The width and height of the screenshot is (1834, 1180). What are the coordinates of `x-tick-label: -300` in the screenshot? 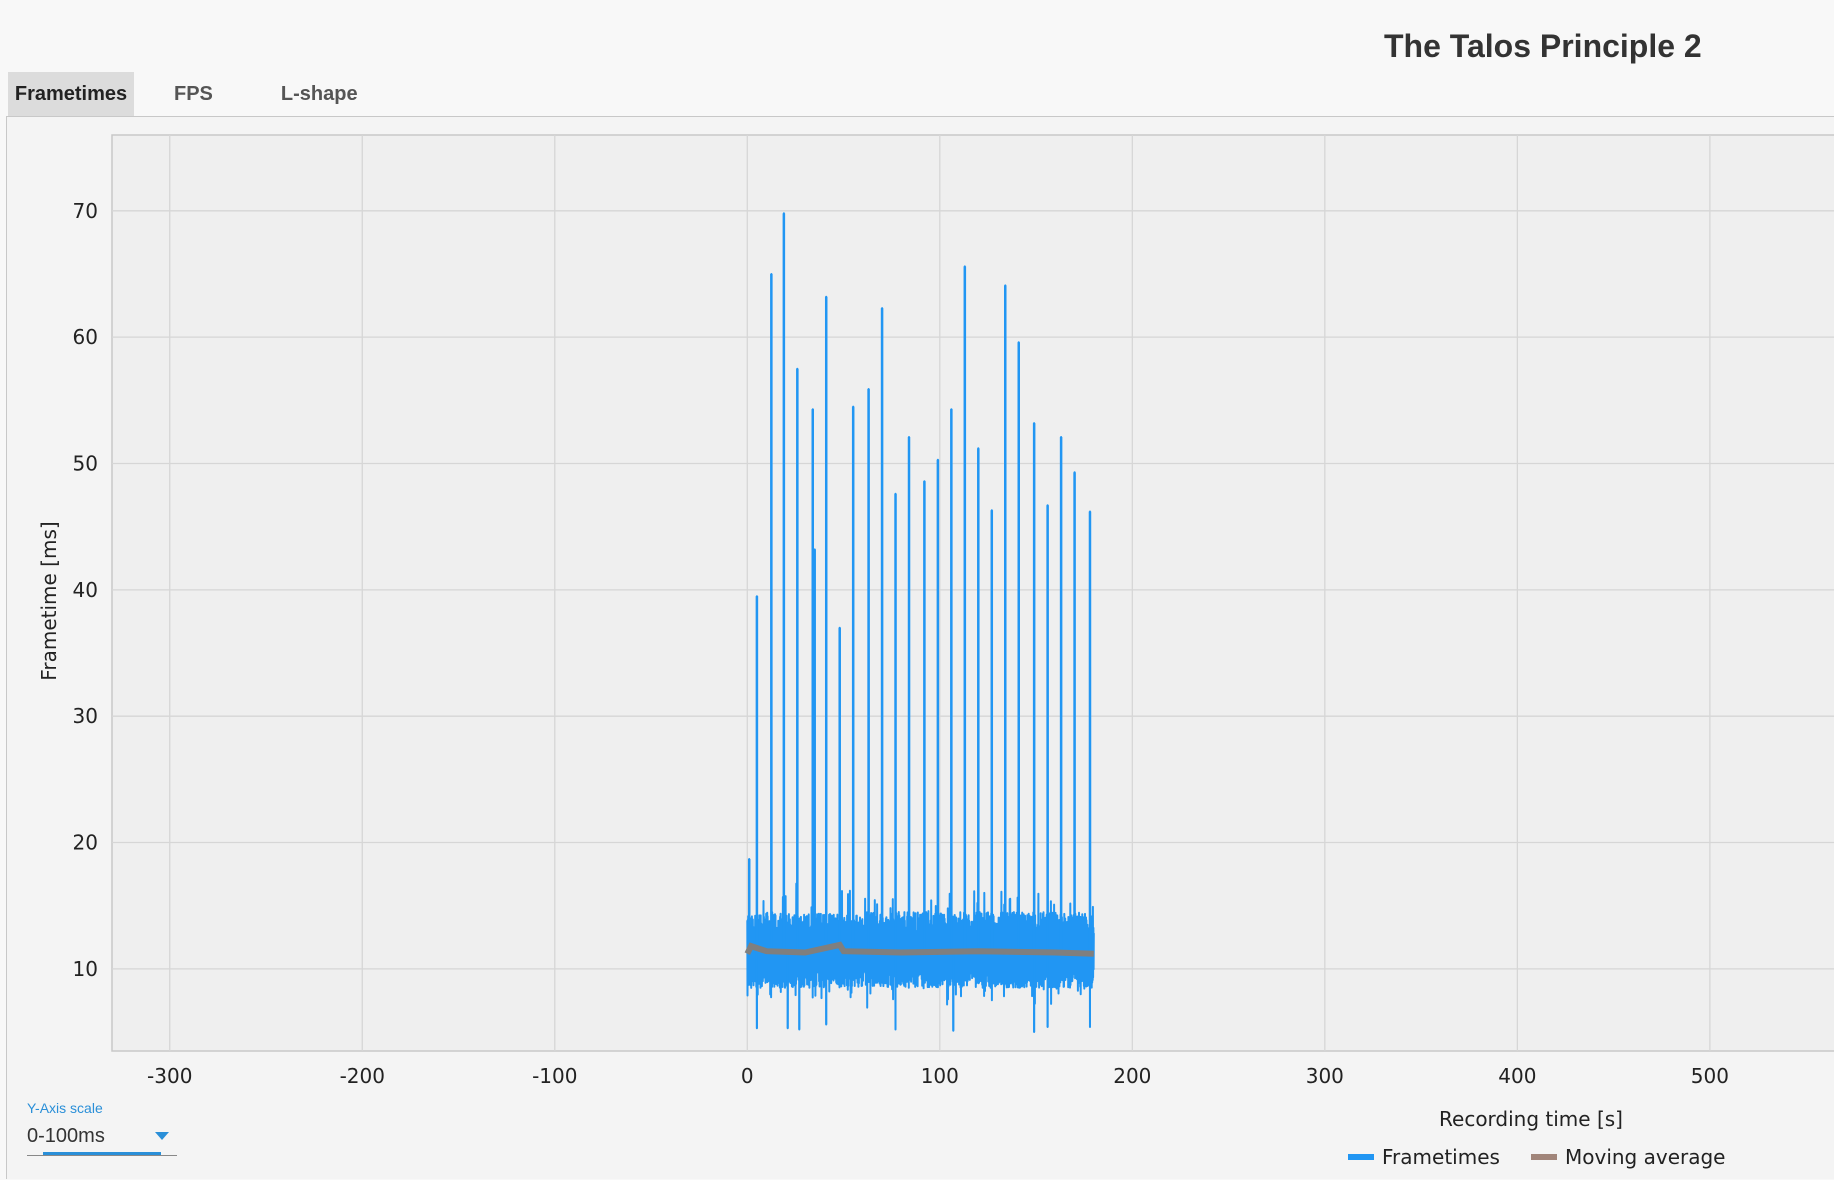 It's located at (169, 1076).